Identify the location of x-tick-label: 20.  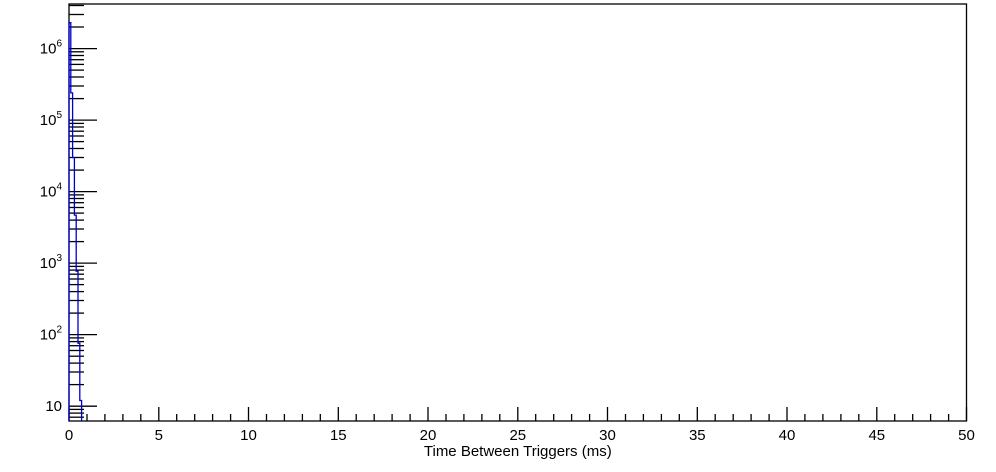
(428, 435).